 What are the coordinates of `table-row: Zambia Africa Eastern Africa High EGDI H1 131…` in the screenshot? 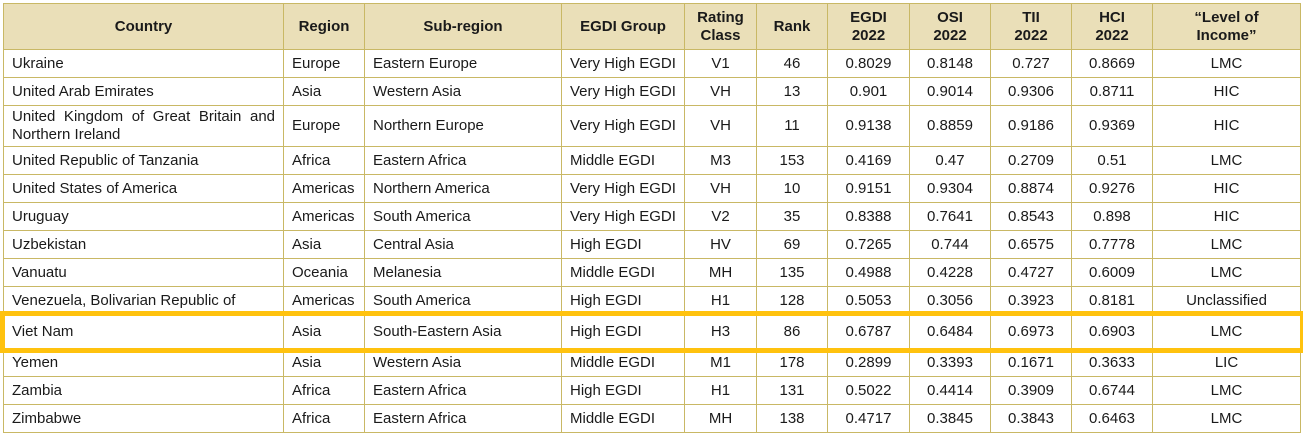 It's located at (652, 390).